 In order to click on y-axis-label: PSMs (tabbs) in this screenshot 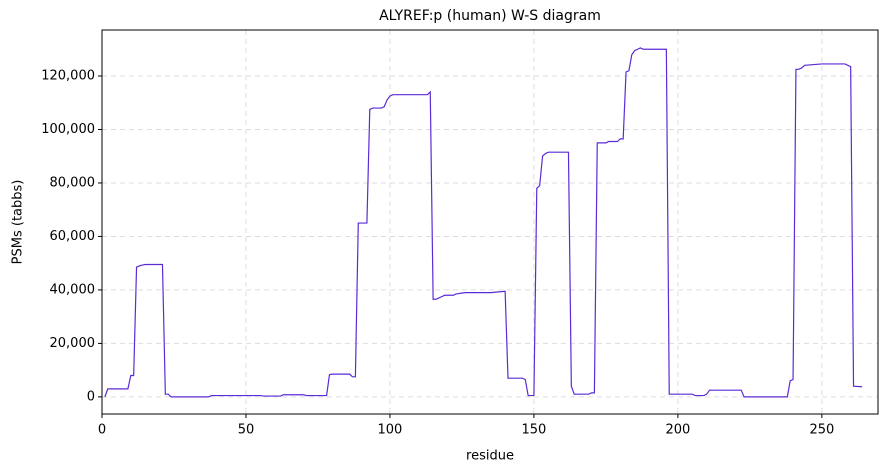, I will do `click(18, 222)`.